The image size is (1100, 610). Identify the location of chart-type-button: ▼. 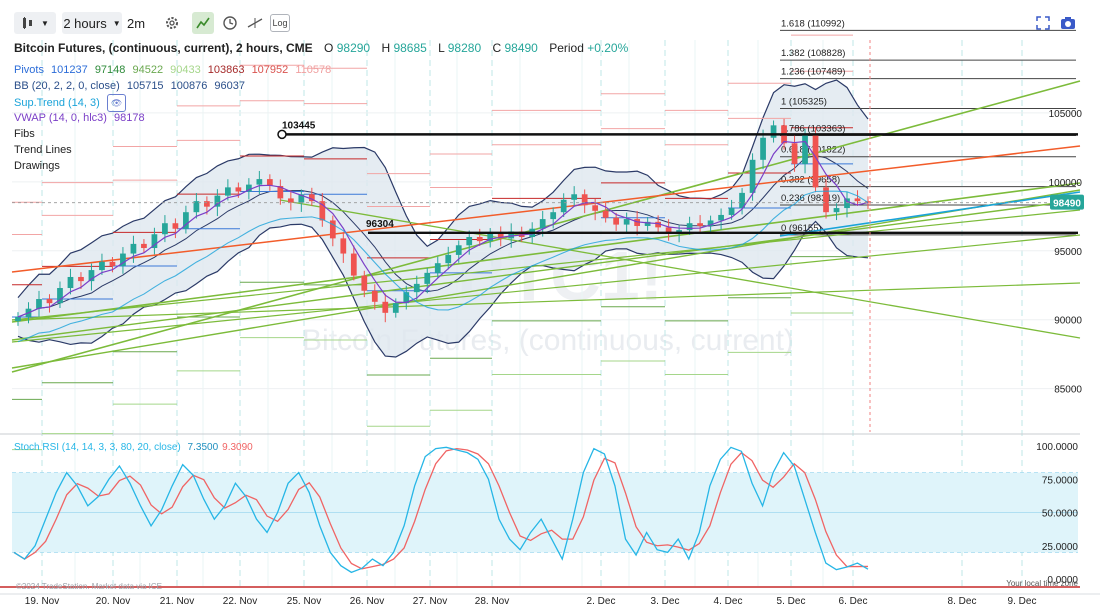
(35, 23).